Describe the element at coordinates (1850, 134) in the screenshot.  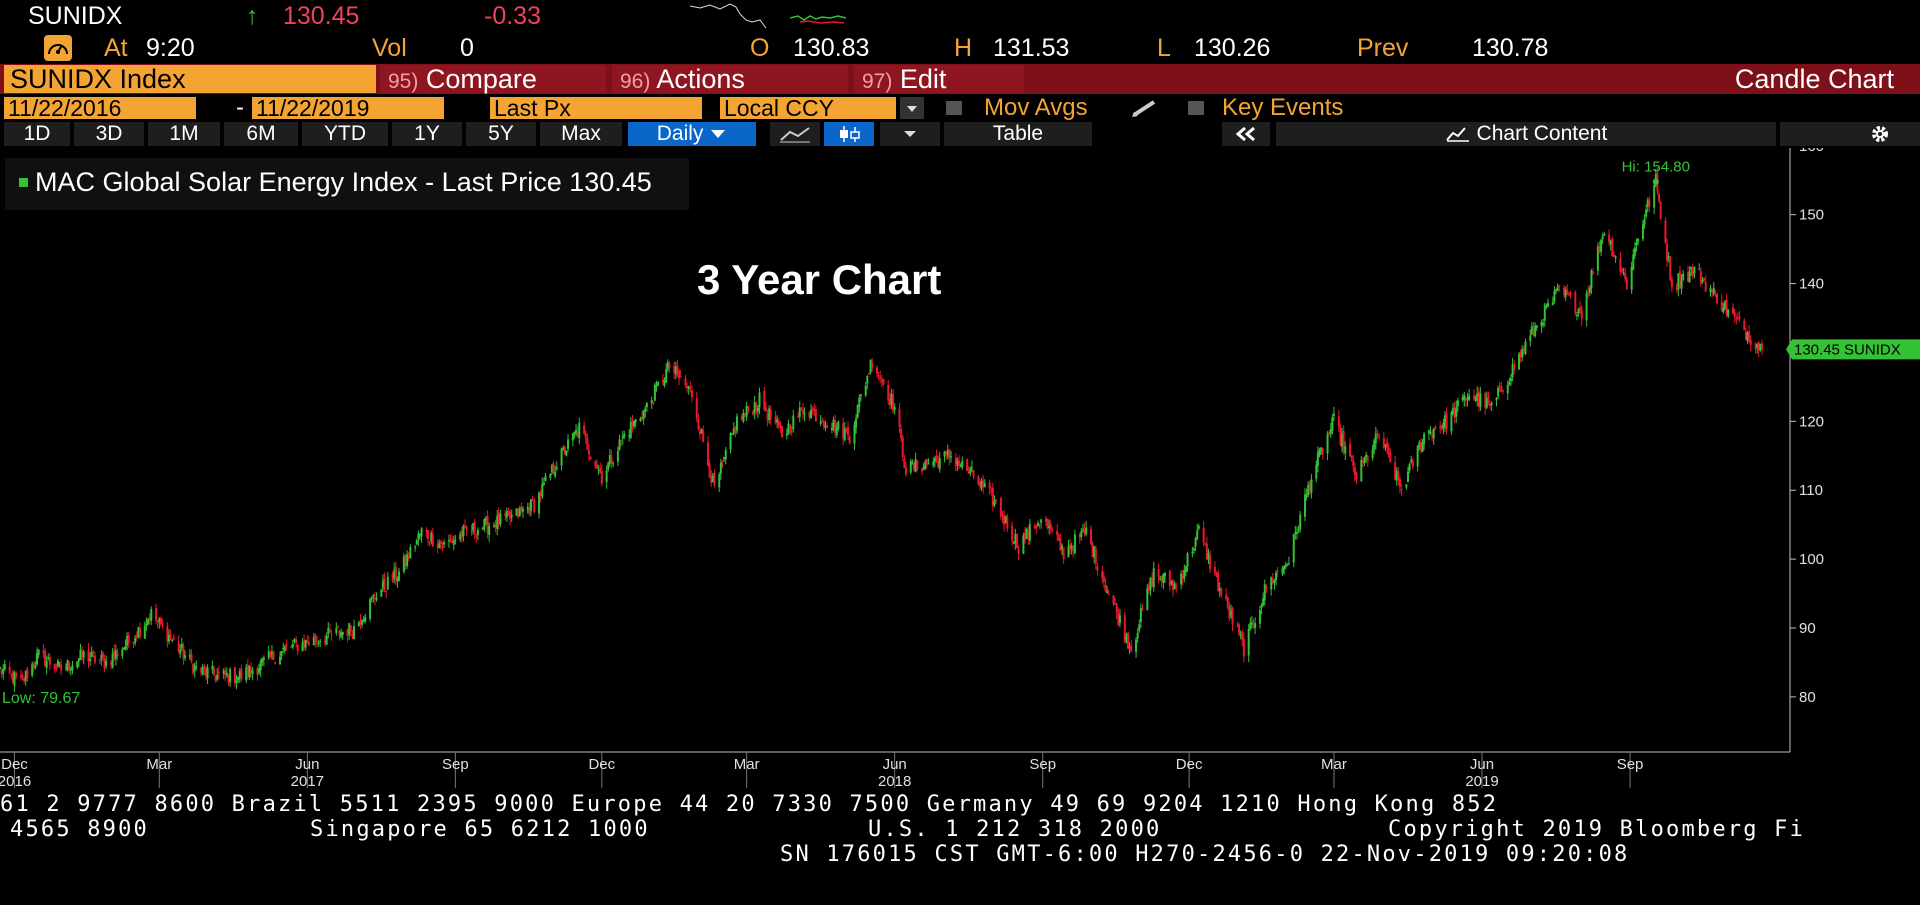
I see `settings-gear-icon` at that location.